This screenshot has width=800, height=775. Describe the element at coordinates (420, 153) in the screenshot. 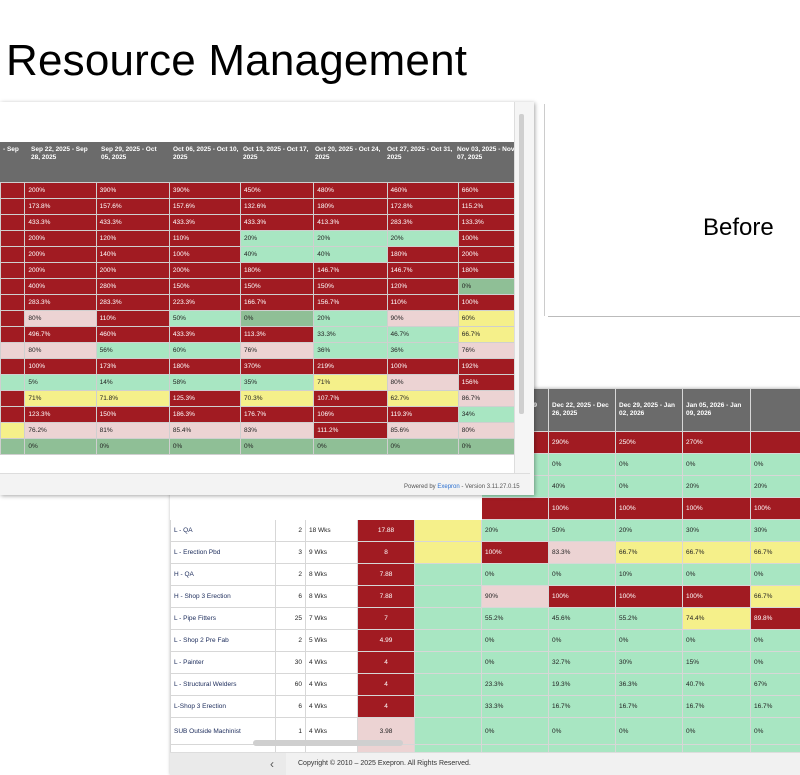

I see `column-header: Oct 27, 2025 - Oct 31, 2025` at that location.